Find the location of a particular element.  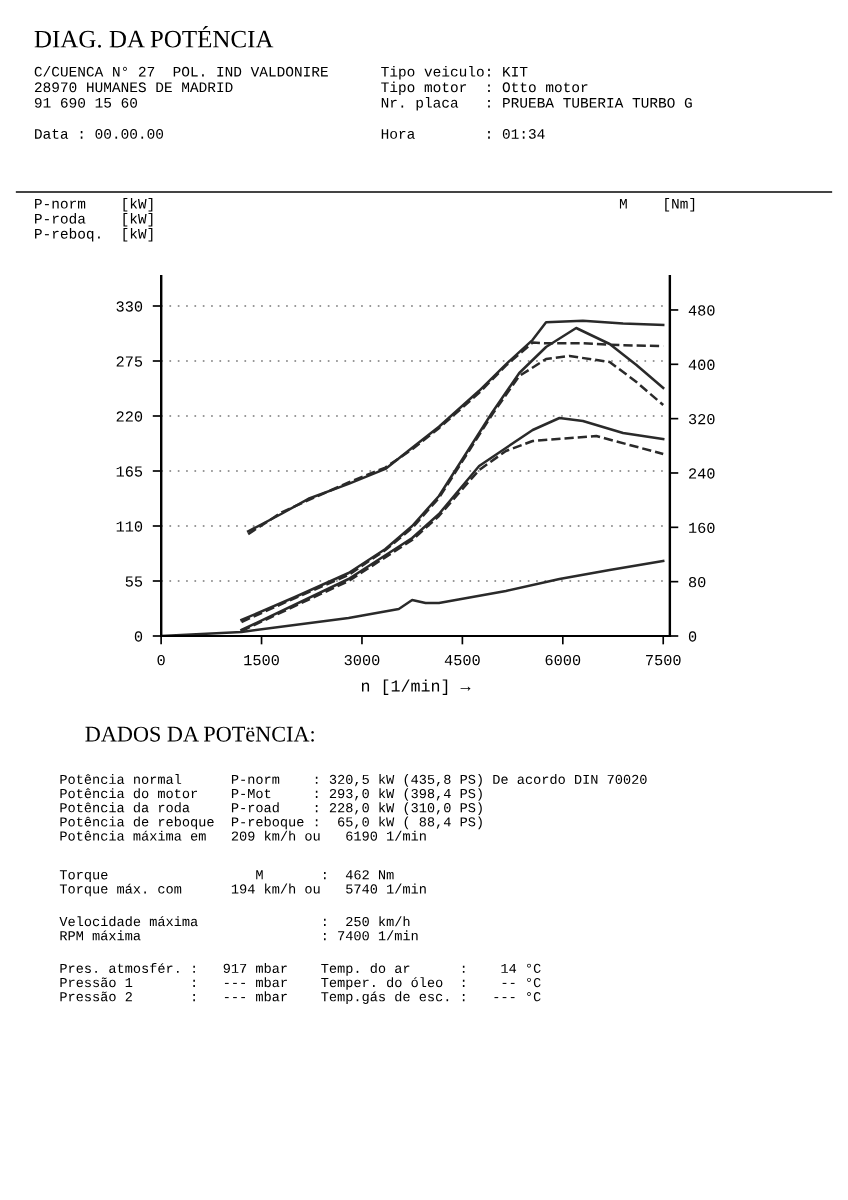

chart-title: DIAG. DA POTÉNCIA is located at coordinates (154, 36).